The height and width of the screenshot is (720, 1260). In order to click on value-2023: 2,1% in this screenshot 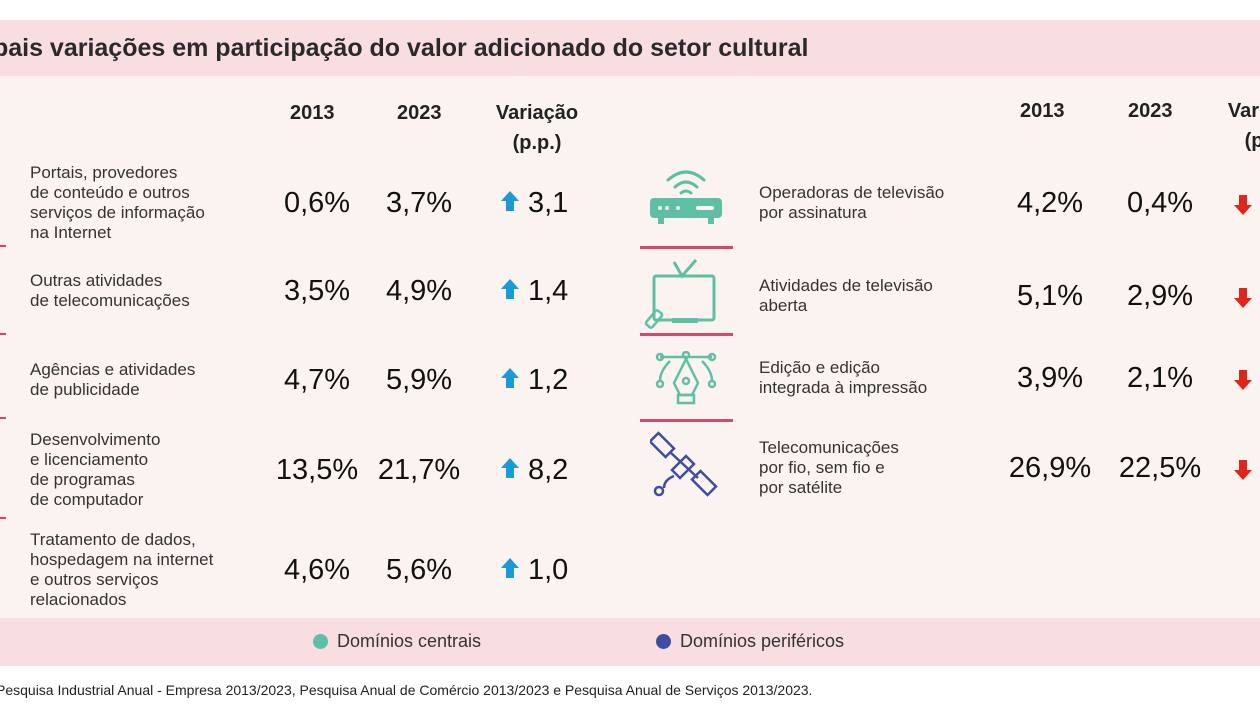, I will do `click(1160, 378)`.